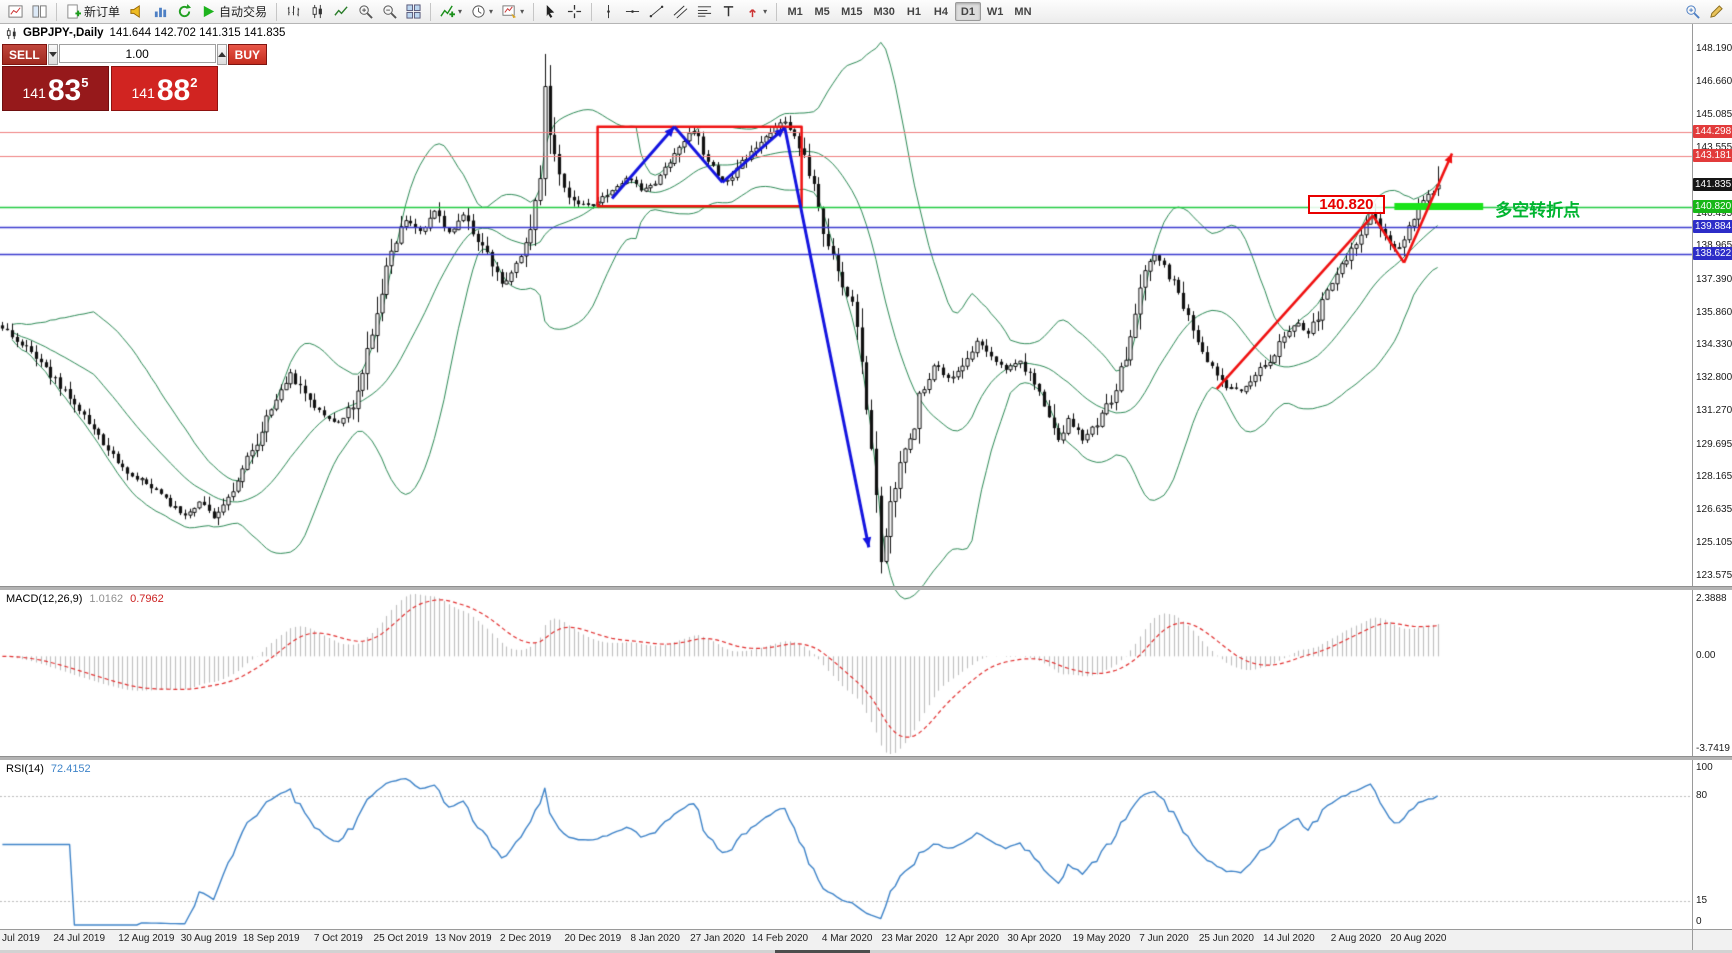 The height and width of the screenshot is (953, 1732). I want to click on timeframe-d1: D1, so click(967, 11).